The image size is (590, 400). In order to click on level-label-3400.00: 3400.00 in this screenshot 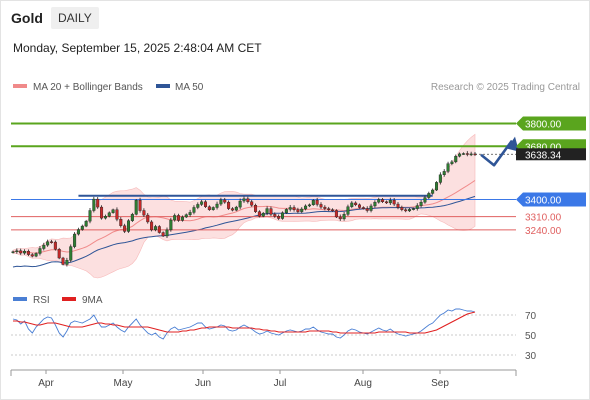, I will do `click(543, 201)`.